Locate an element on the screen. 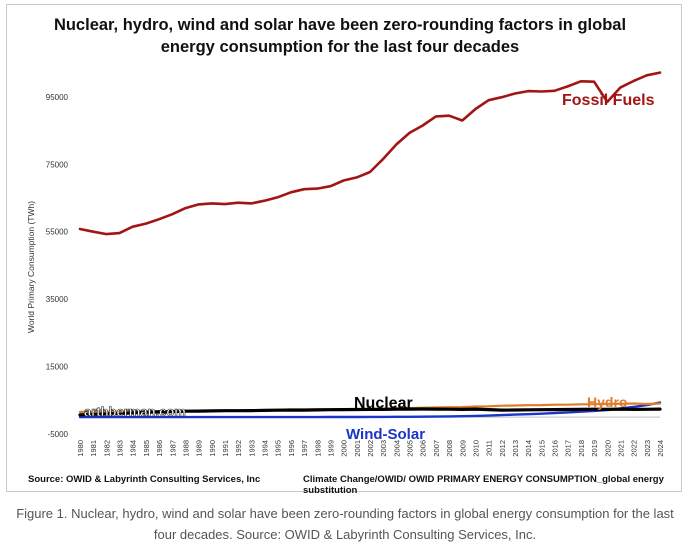 The width and height of the screenshot is (690, 548). x-tick-label: 1986 is located at coordinates (159, 448).